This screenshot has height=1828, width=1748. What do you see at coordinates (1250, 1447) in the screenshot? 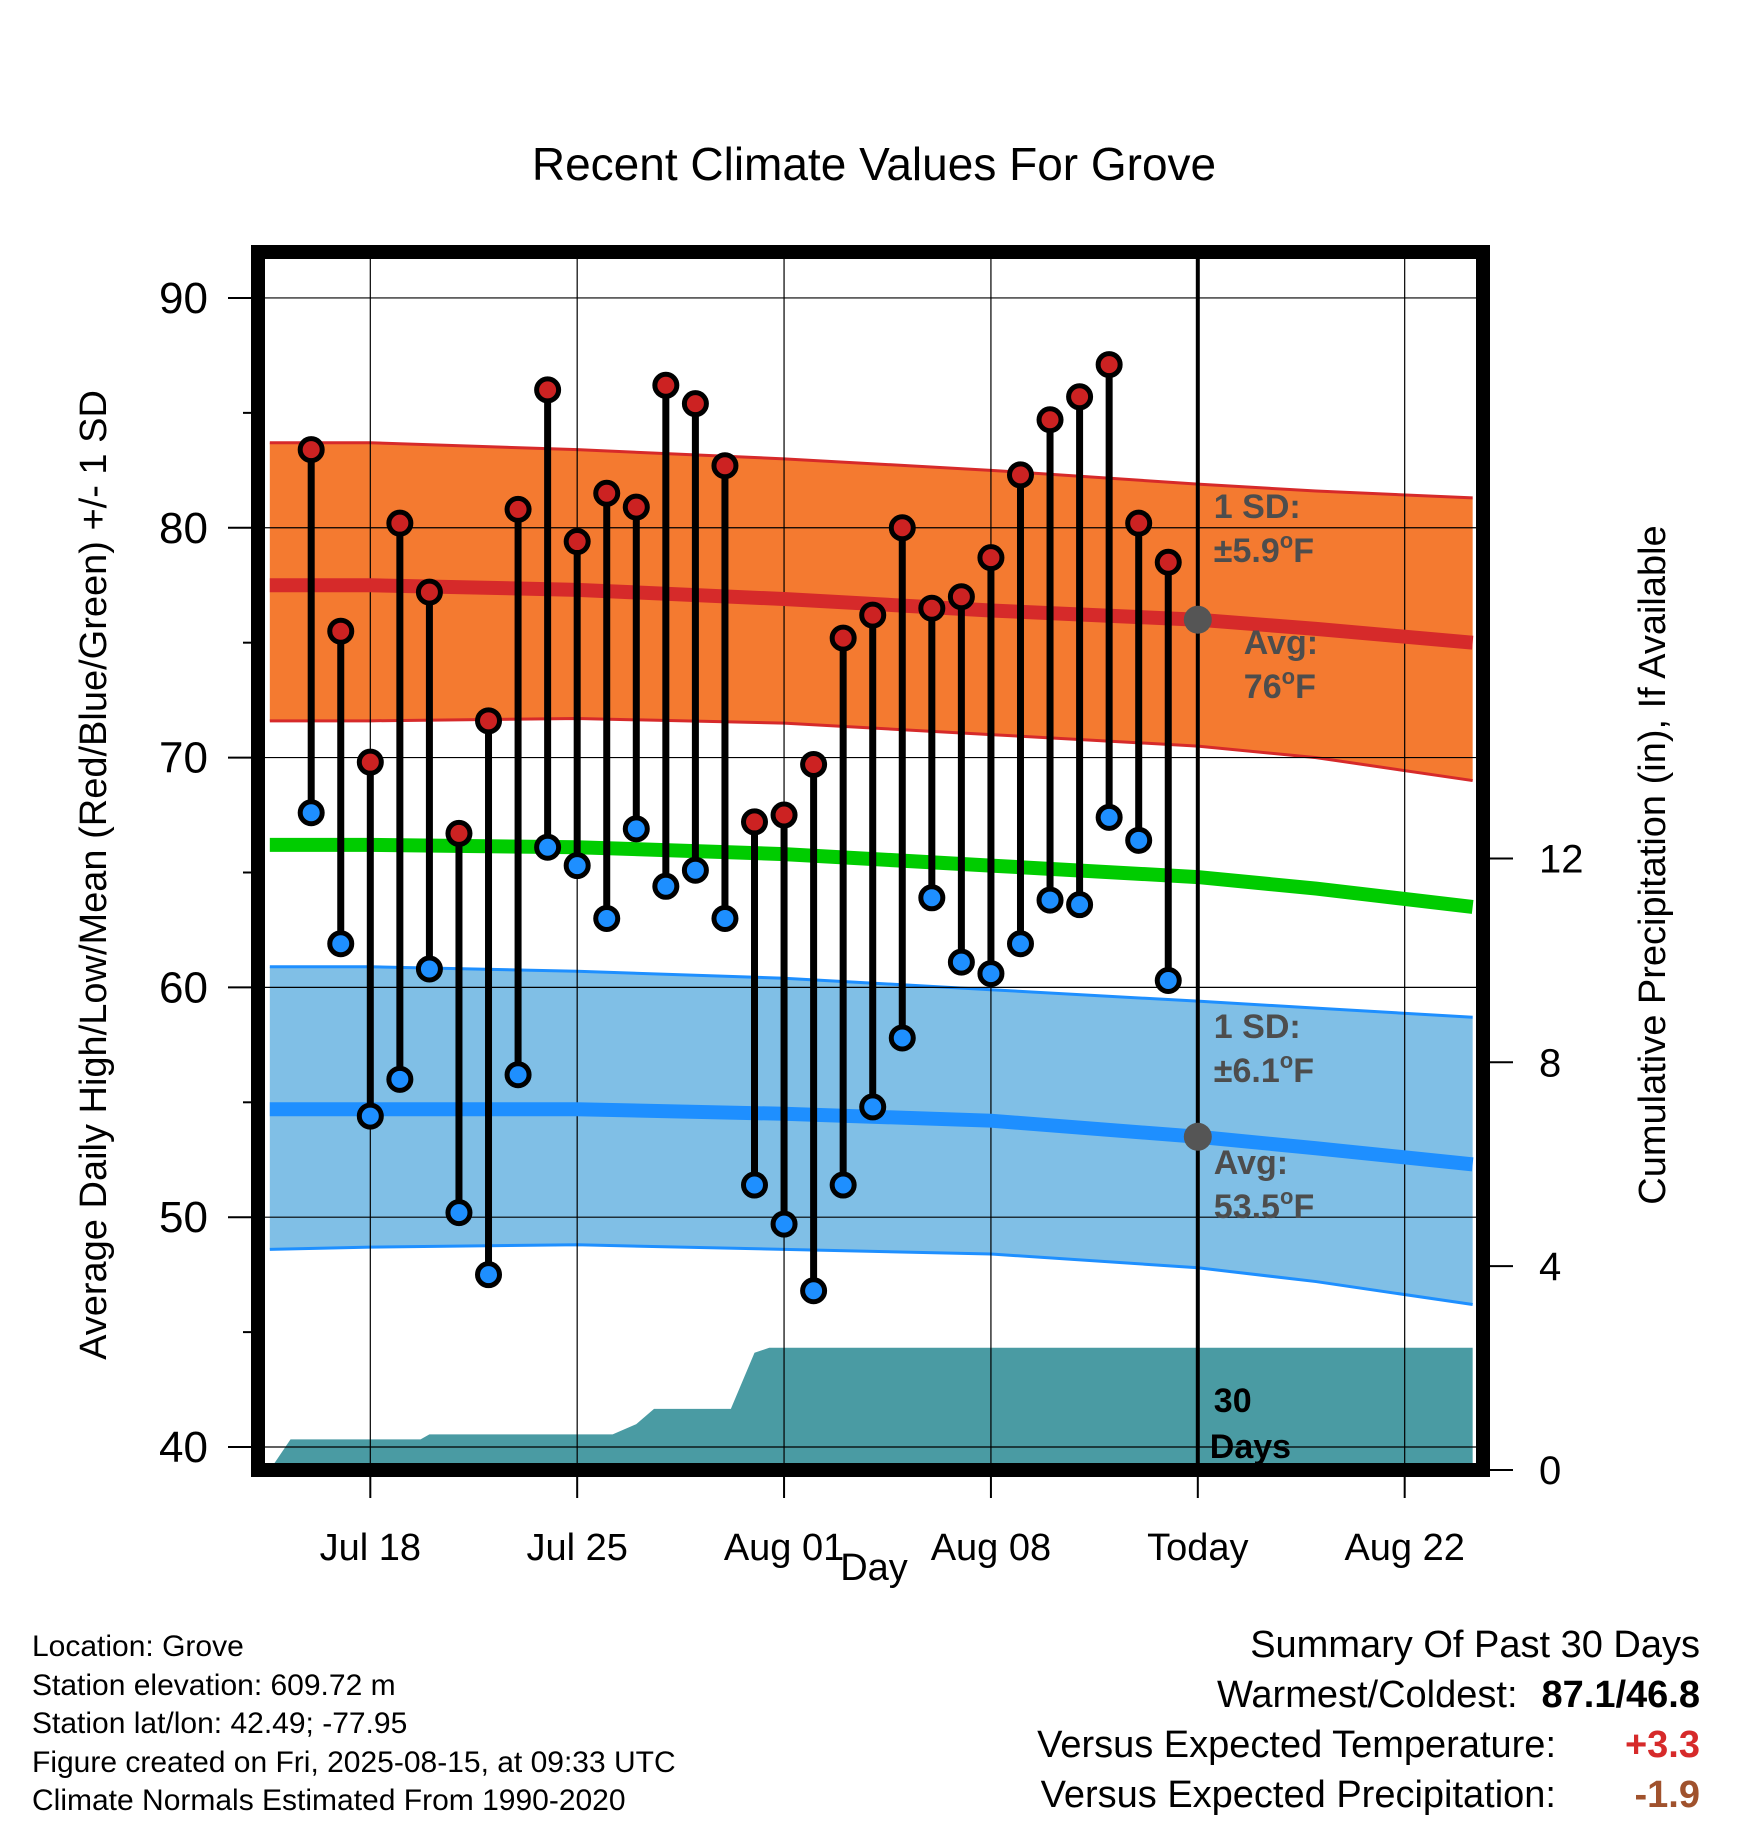
I see `days-label: Days` at bounding box center [1250, 1447].